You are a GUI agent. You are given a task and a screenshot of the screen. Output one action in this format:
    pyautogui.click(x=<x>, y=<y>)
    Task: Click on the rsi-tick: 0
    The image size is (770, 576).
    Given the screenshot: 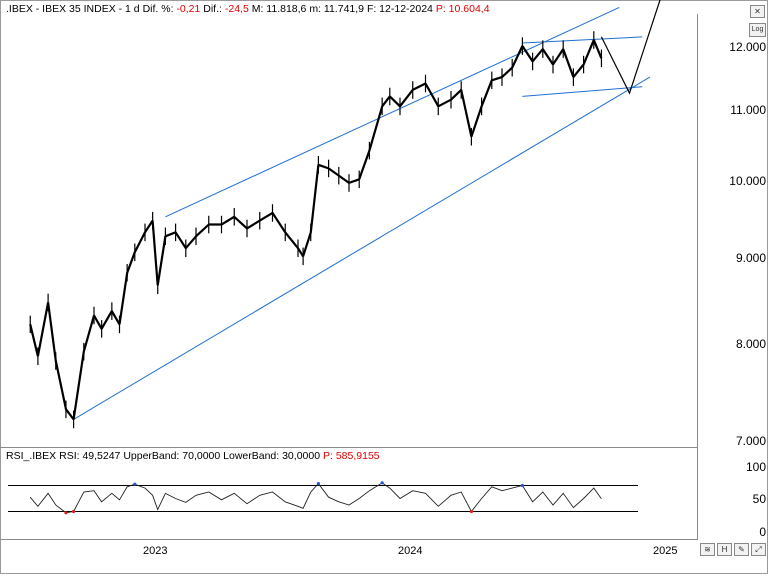 What is the action you would take?
    pyautogui.click(x=762, y=532)
    